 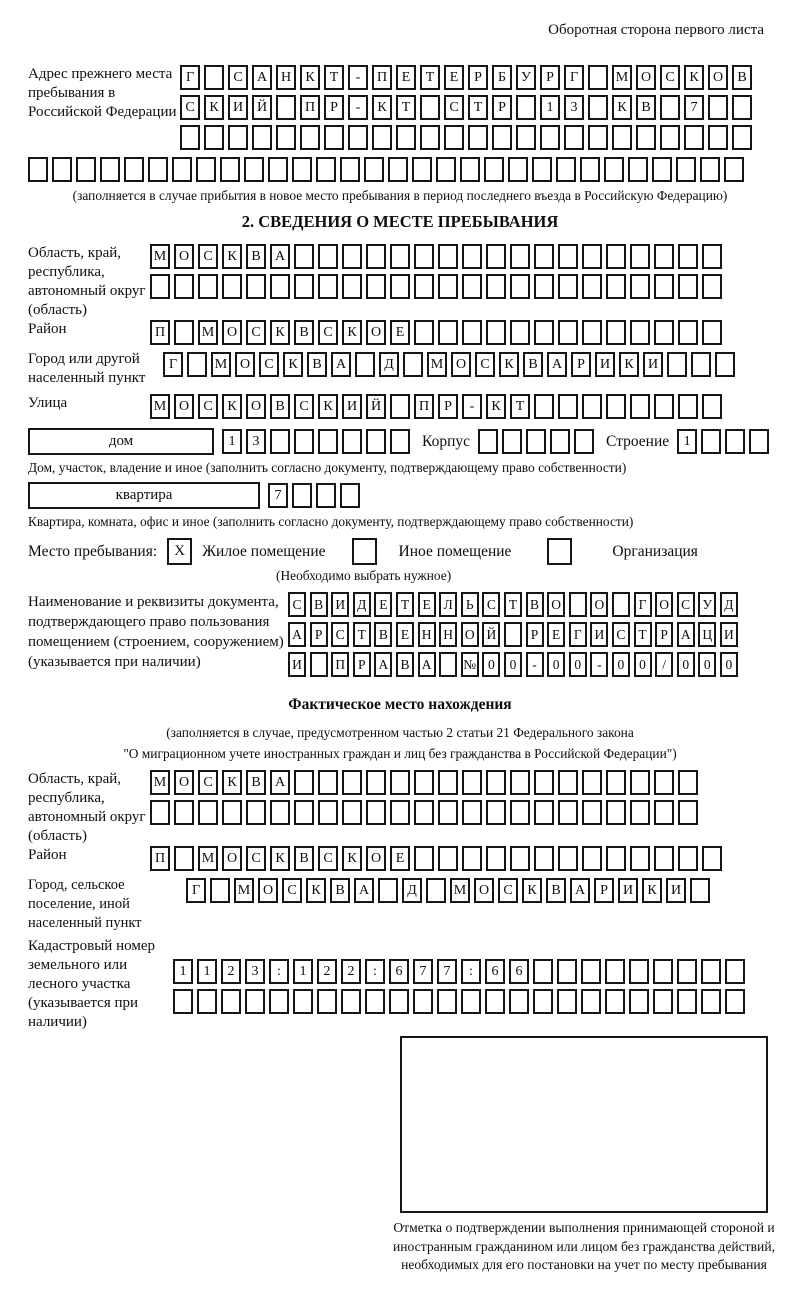 I want to click on char-cell: Д, so click(x=361, y=604).